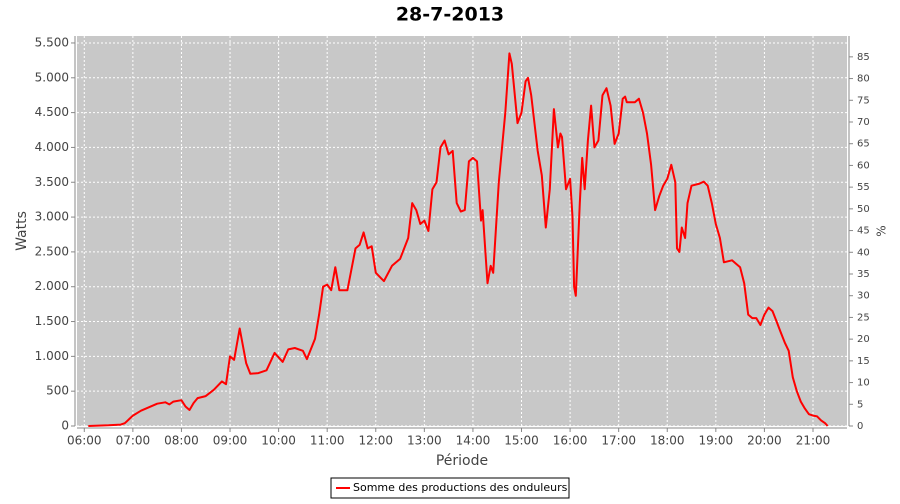 The height and width of the screenshot is (504, 900). I want to click on y2-tick-label: 35, so click(863, 274).